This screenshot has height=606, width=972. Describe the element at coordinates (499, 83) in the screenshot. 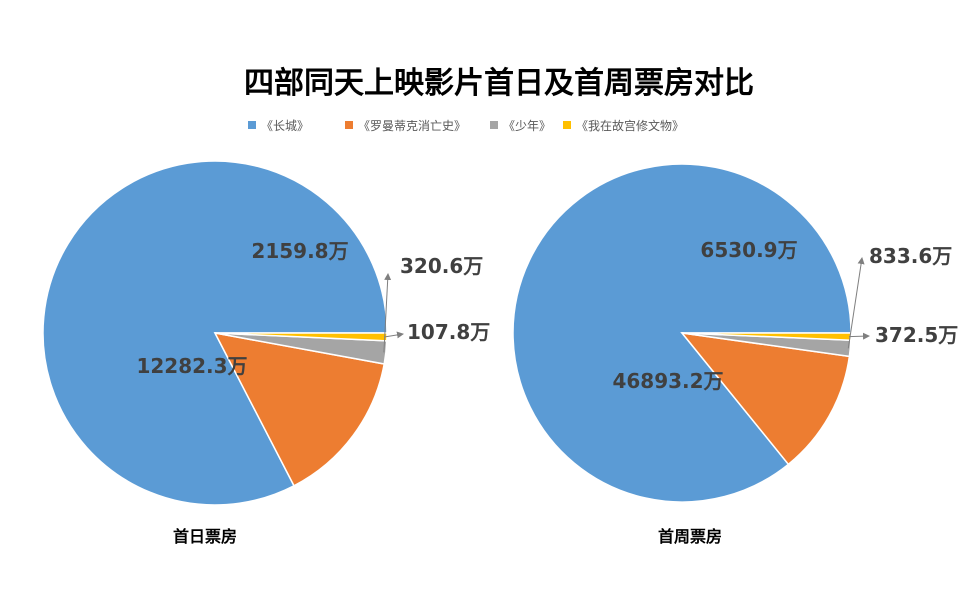

I see `chart-title: 四部同天上映影片首日及首周票房对比` at that location.